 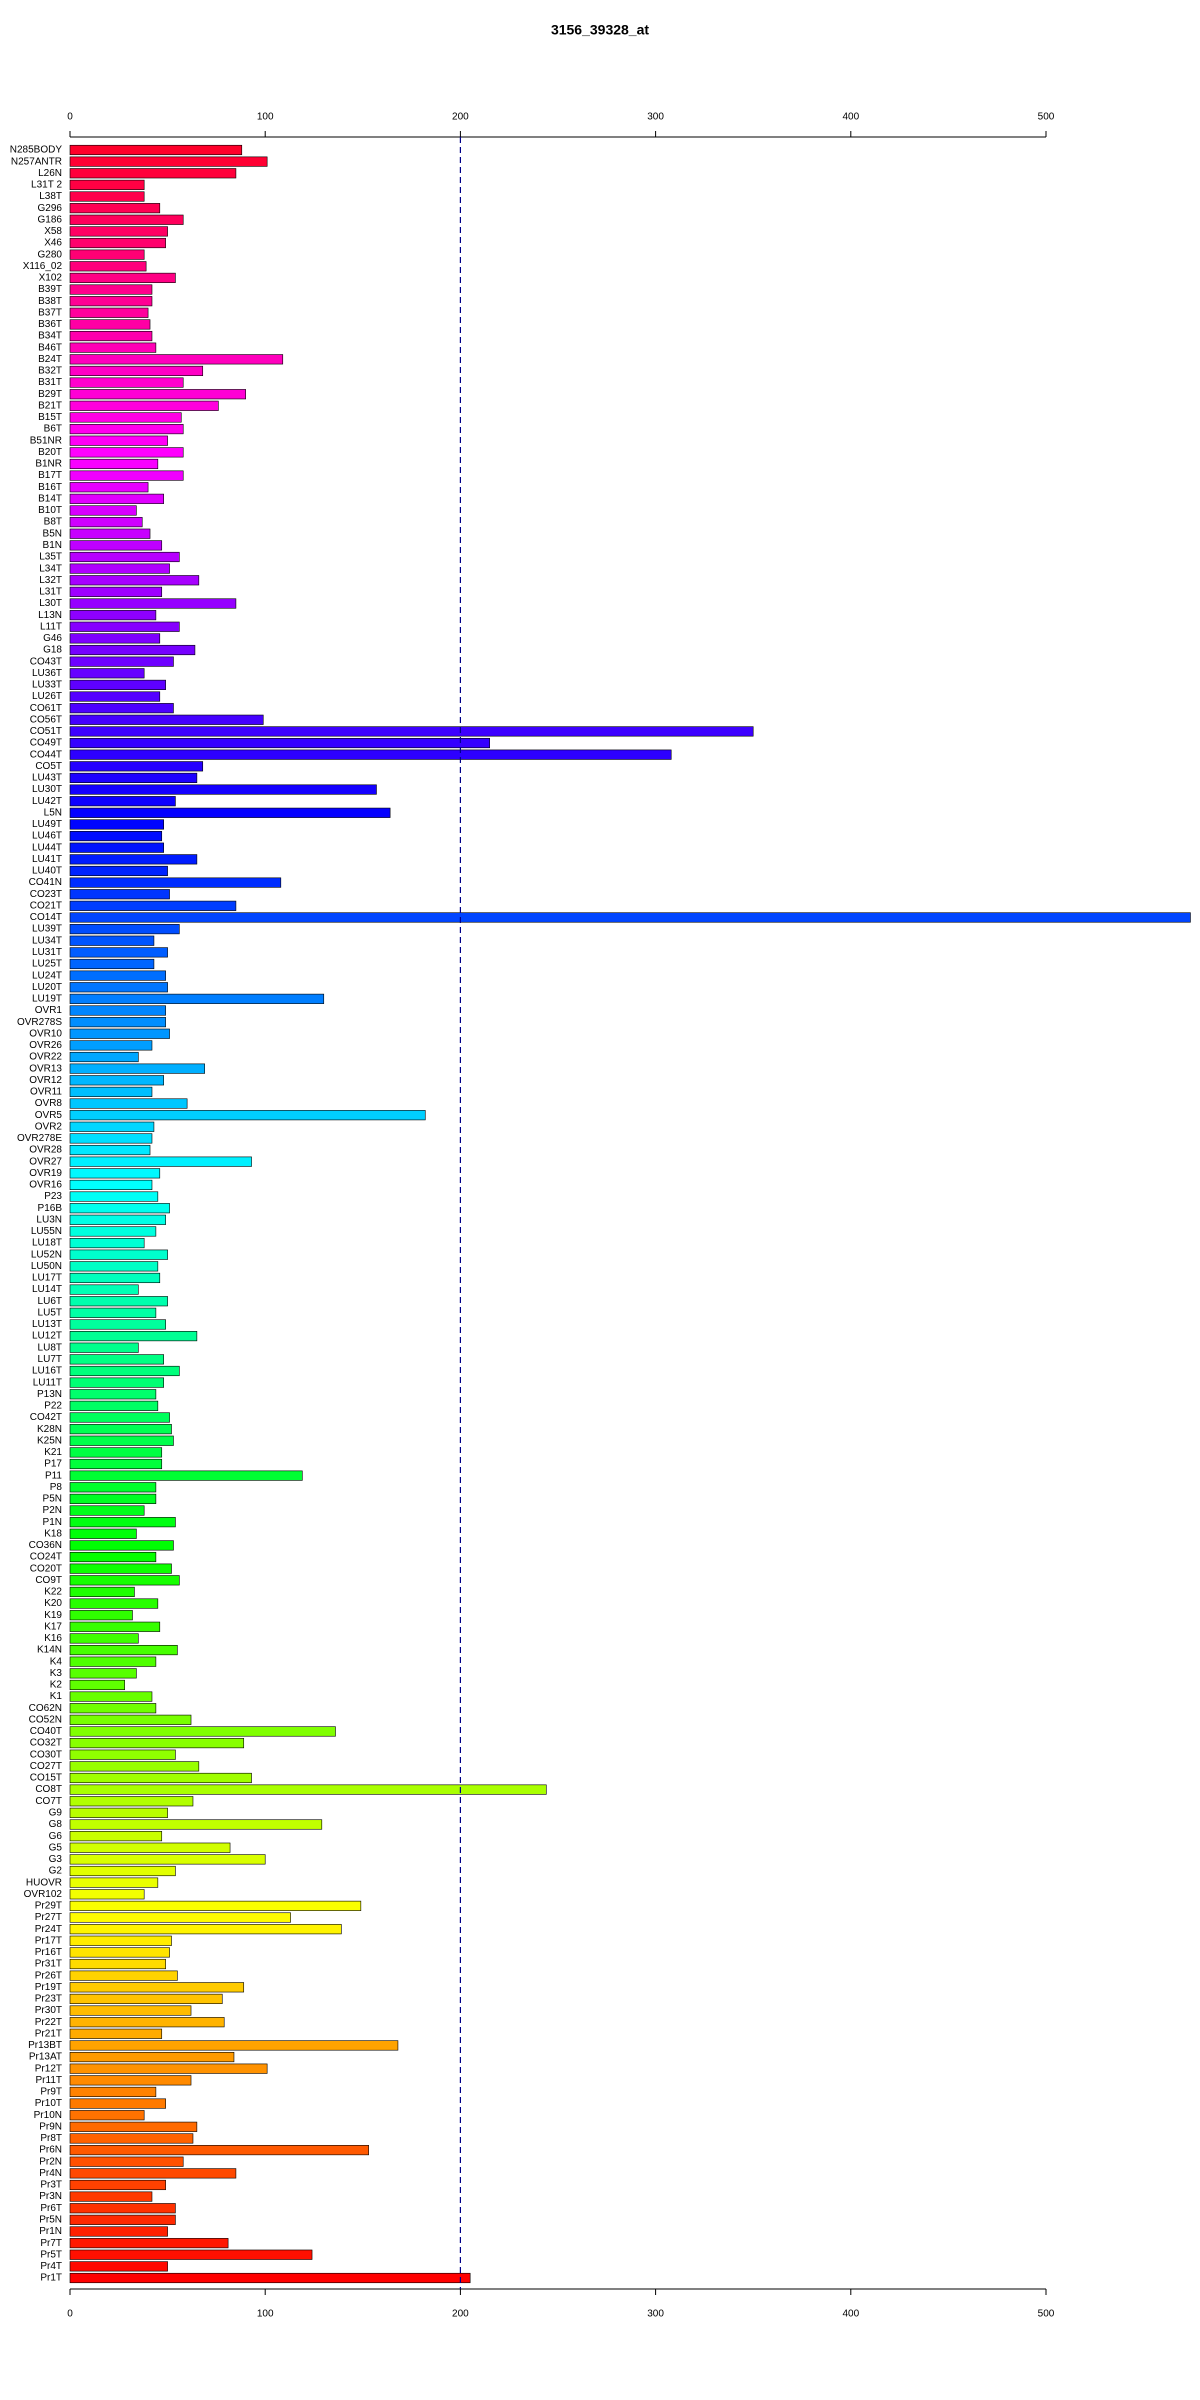 I want to click on y-tick-label: K17, so click(x=53, y=1626).